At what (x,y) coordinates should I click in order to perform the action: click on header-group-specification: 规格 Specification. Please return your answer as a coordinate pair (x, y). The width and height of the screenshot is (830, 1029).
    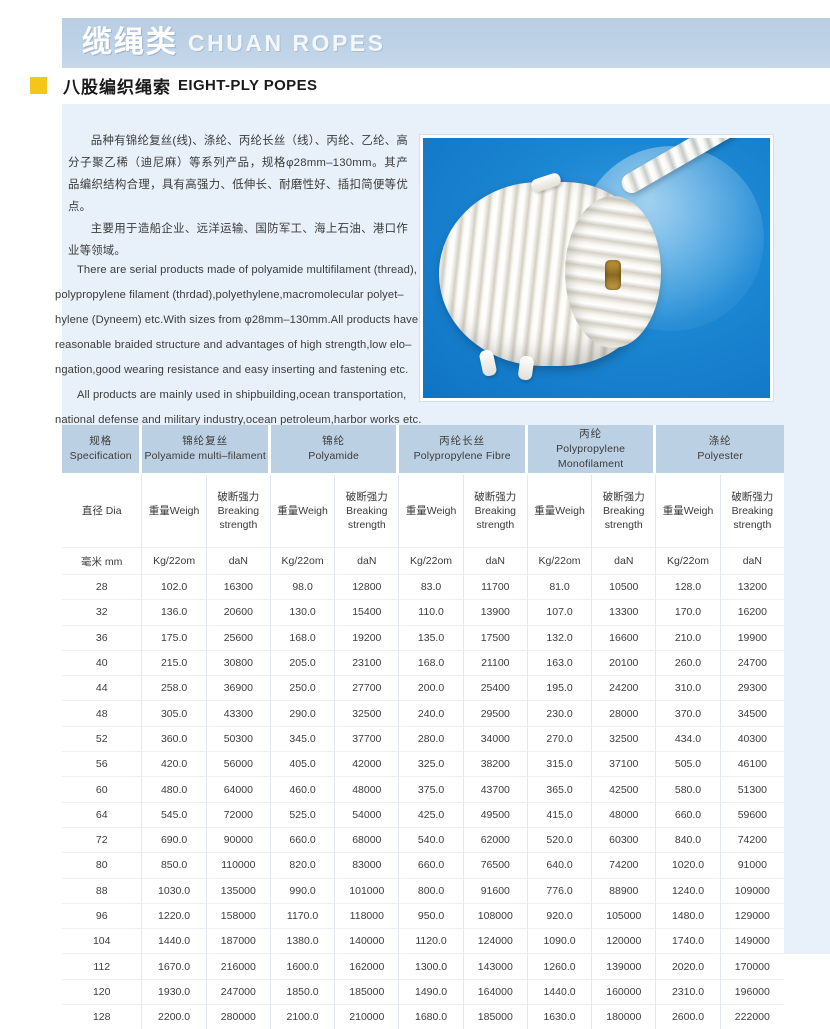
    Looking at the image, I should click on (102, 450).